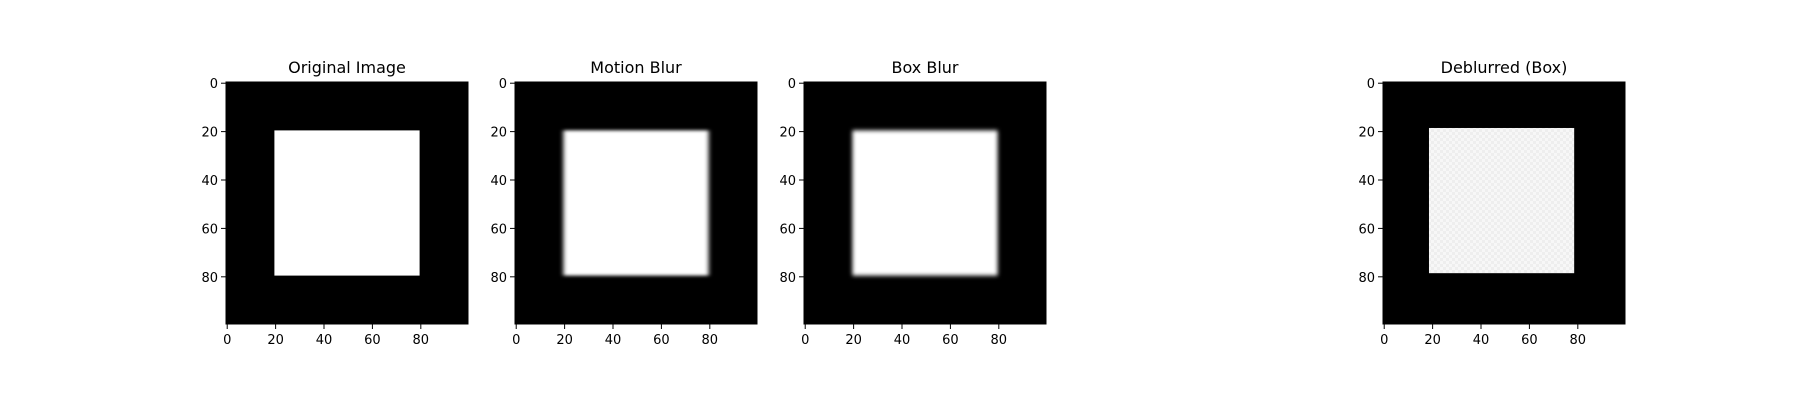  Describe the element at coordinates (1504, 67) in the screenshot. I see `panel-title: Deblurred (Box)` at that location.